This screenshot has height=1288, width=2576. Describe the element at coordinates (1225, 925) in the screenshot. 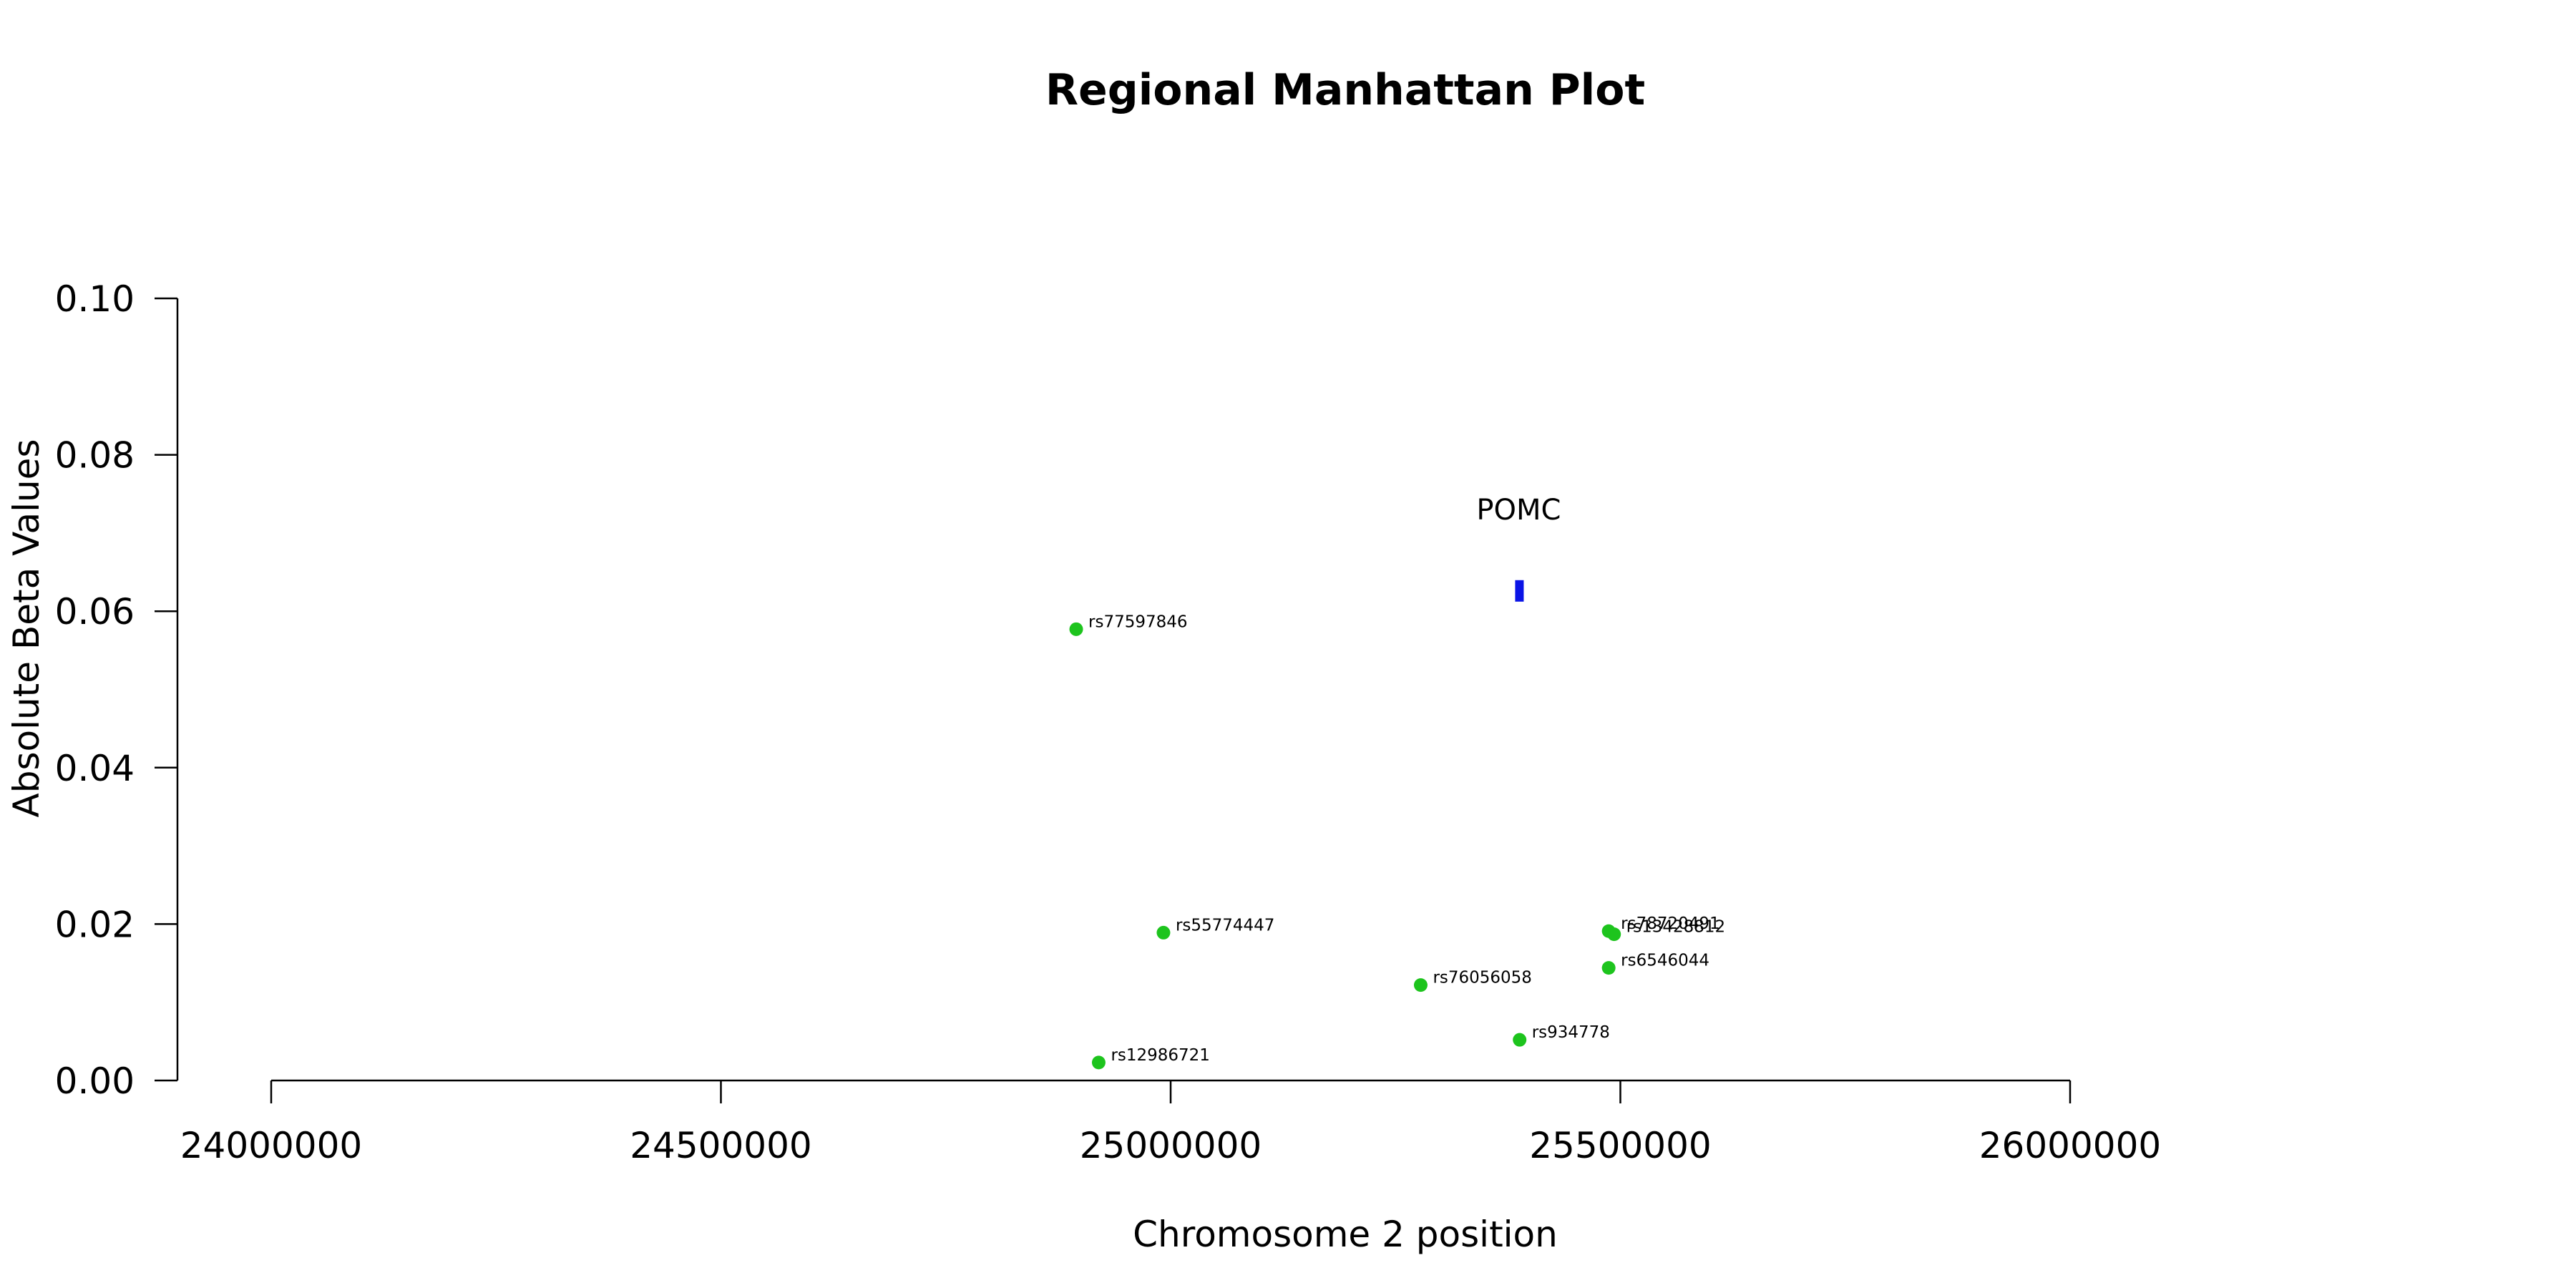

I see `snp-label: rs55774447` at that location.